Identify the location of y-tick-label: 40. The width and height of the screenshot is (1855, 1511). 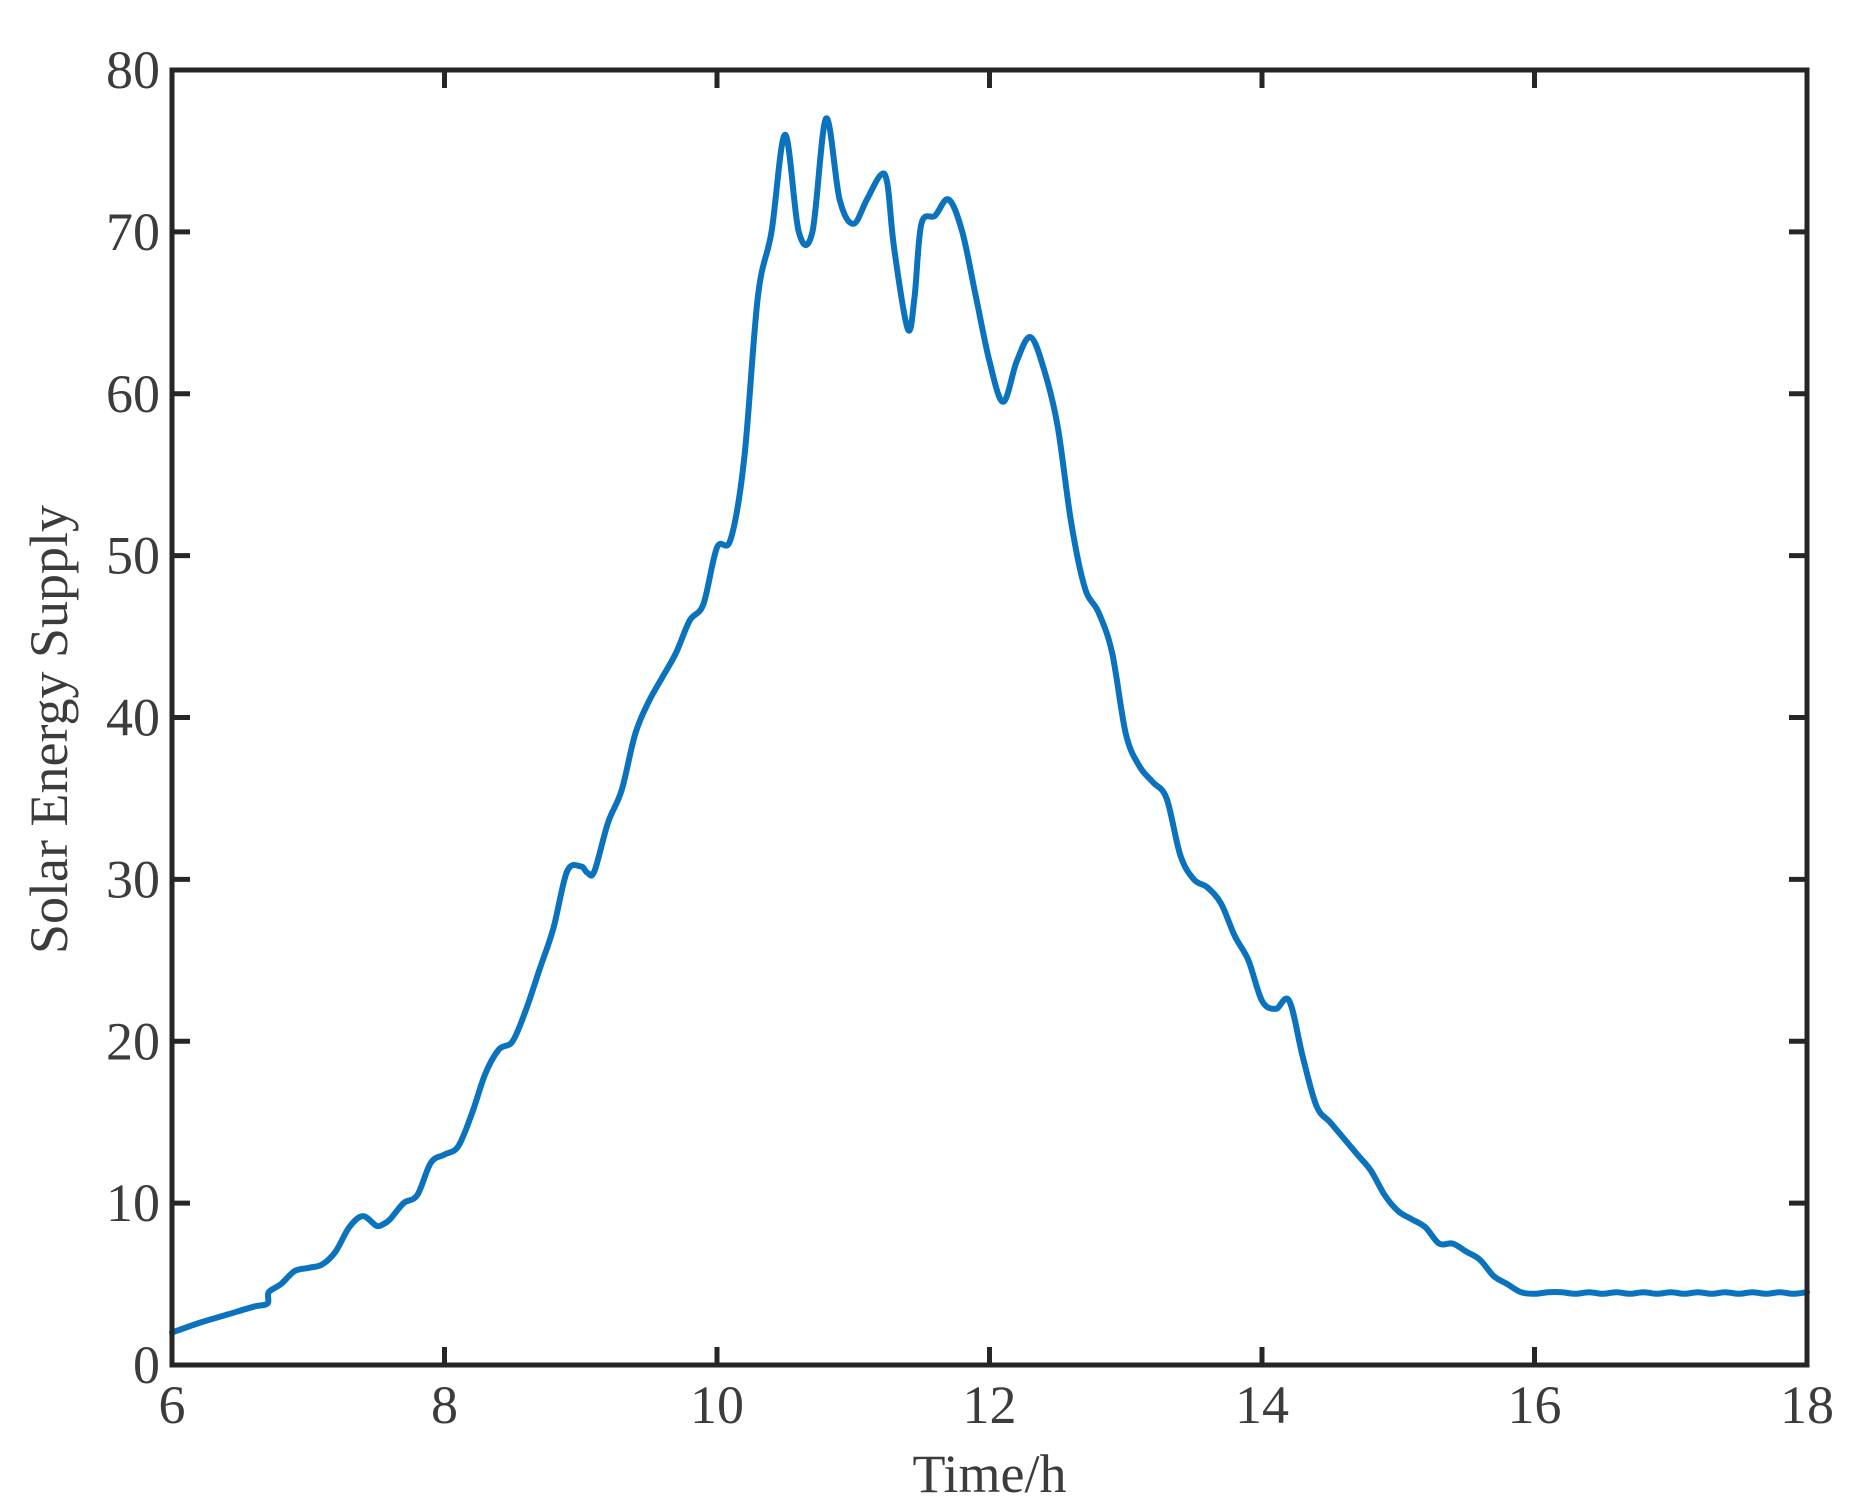
(133, 718).